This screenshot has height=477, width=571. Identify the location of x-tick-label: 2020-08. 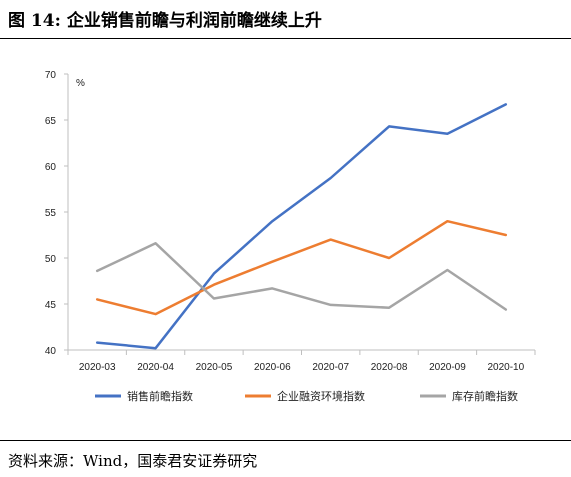
(389, 367).